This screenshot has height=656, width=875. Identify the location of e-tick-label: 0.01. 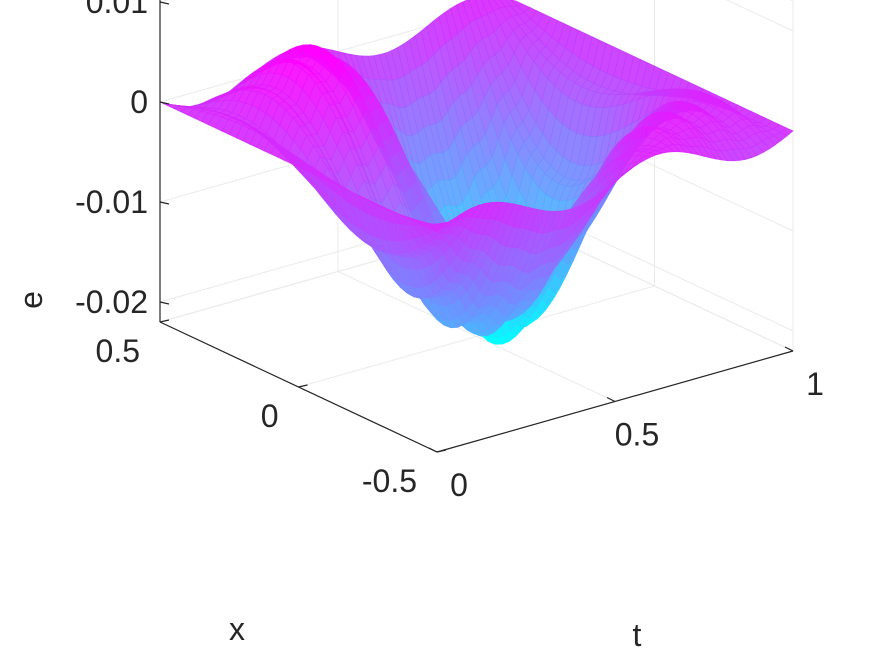
(117, 10).